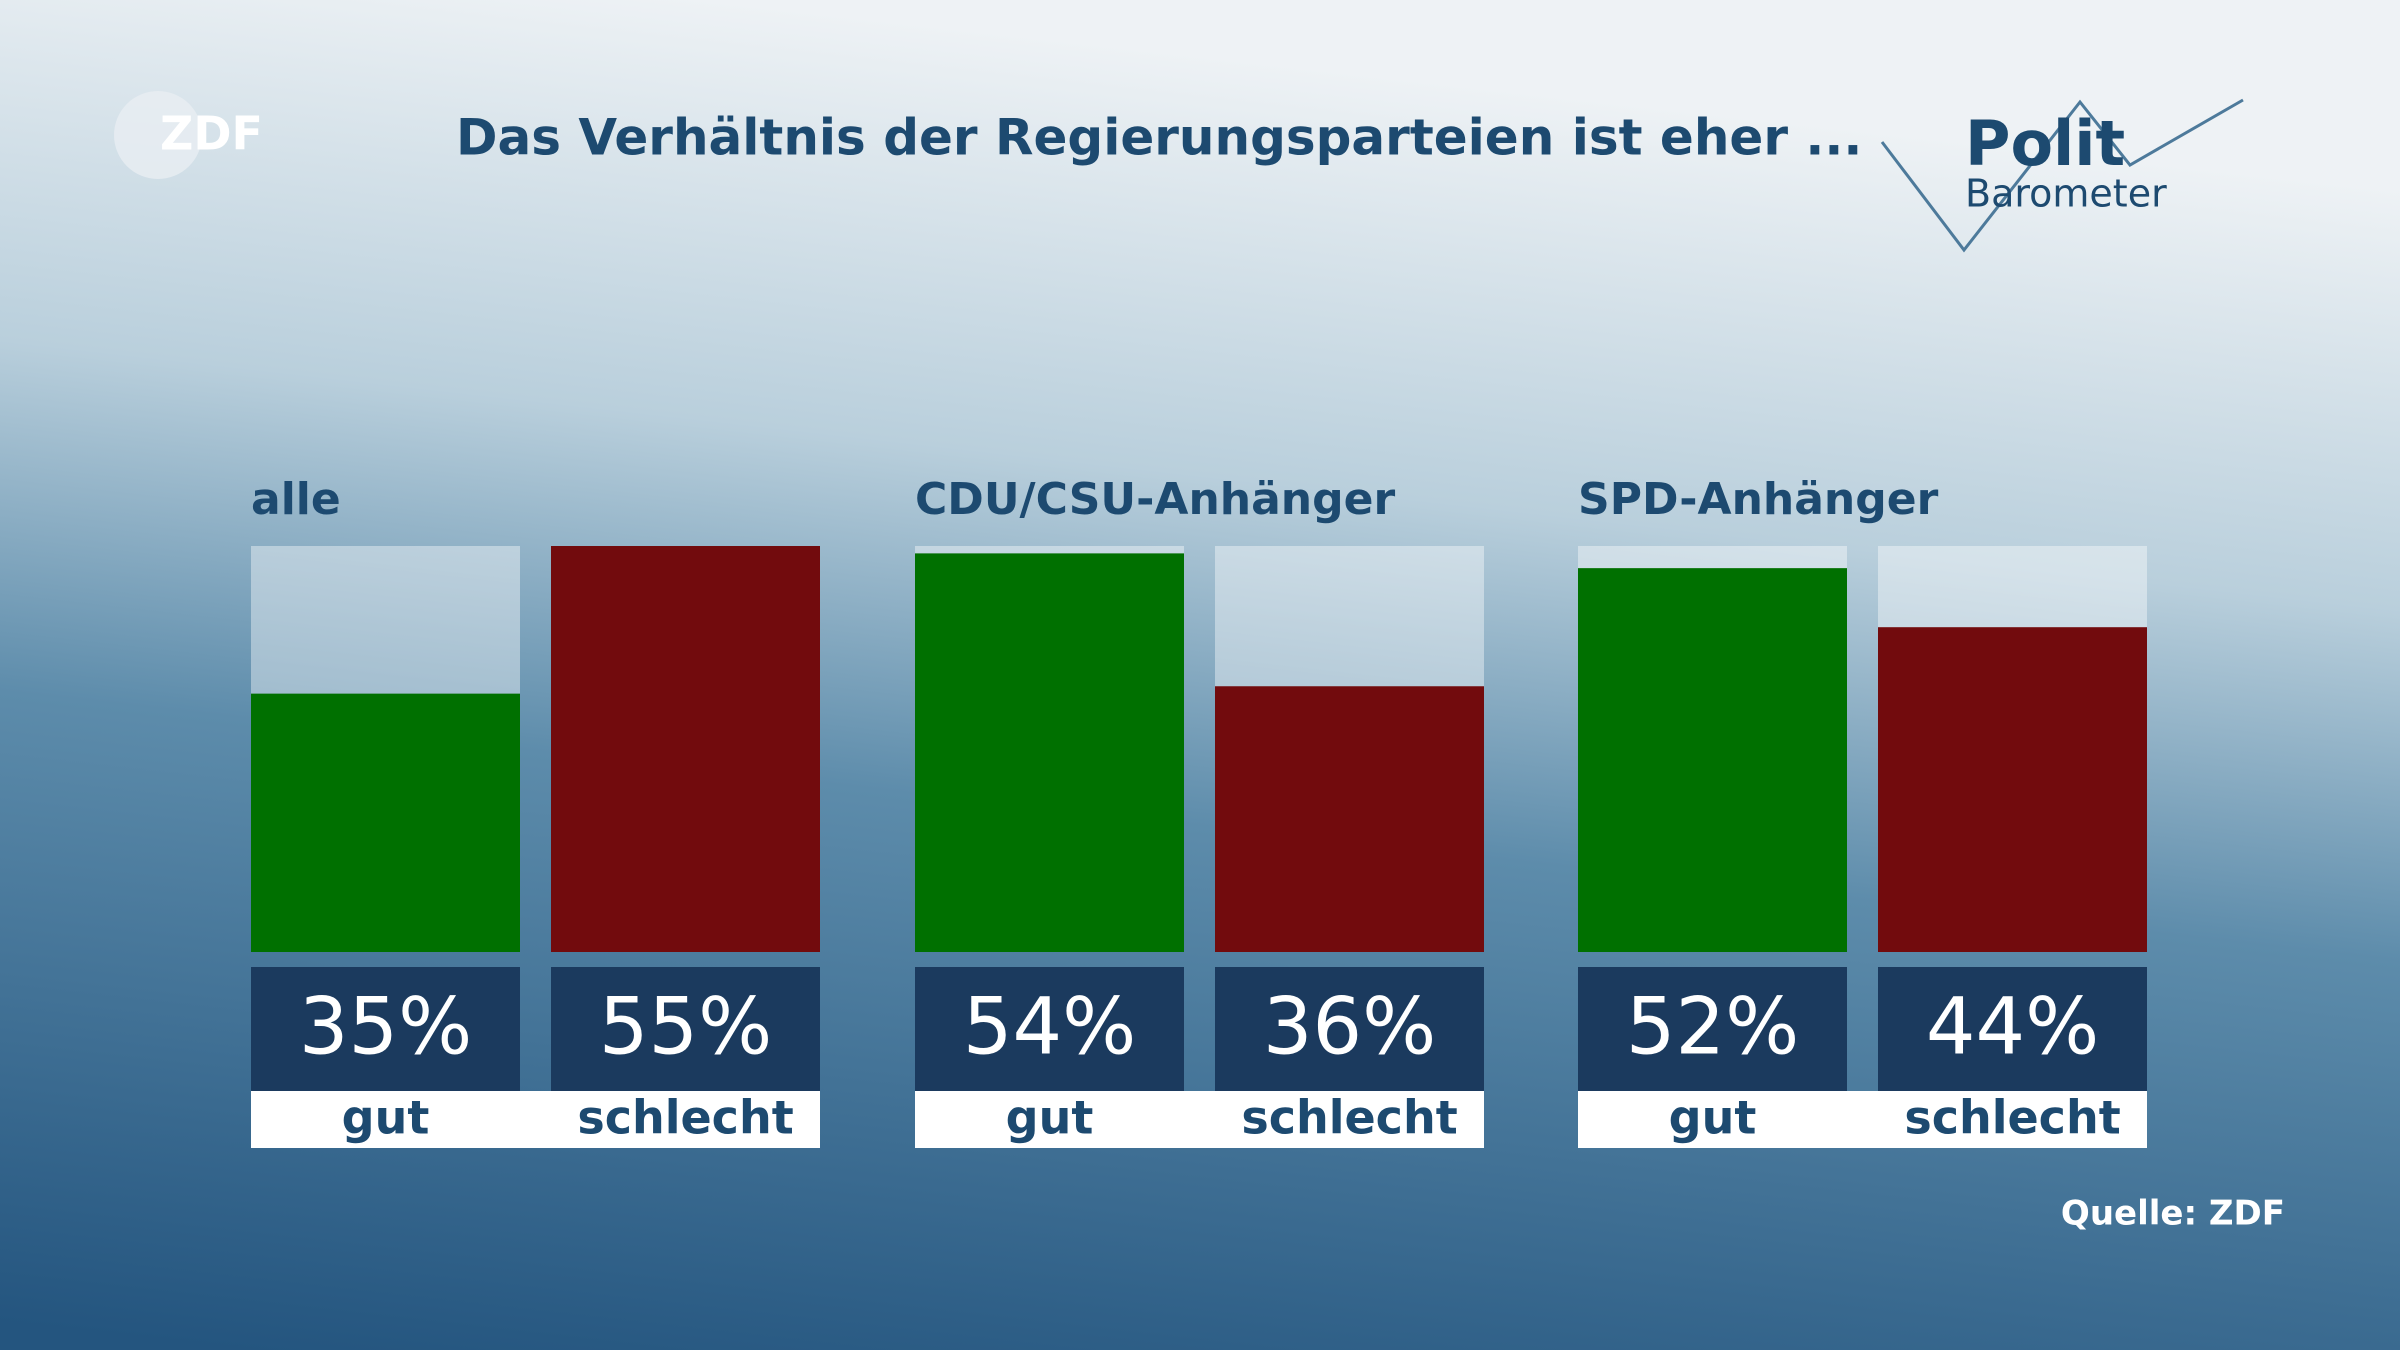 The height and width of the screenshot is (1350, 2400). I want to click on brand-line, so click(2062, 175).